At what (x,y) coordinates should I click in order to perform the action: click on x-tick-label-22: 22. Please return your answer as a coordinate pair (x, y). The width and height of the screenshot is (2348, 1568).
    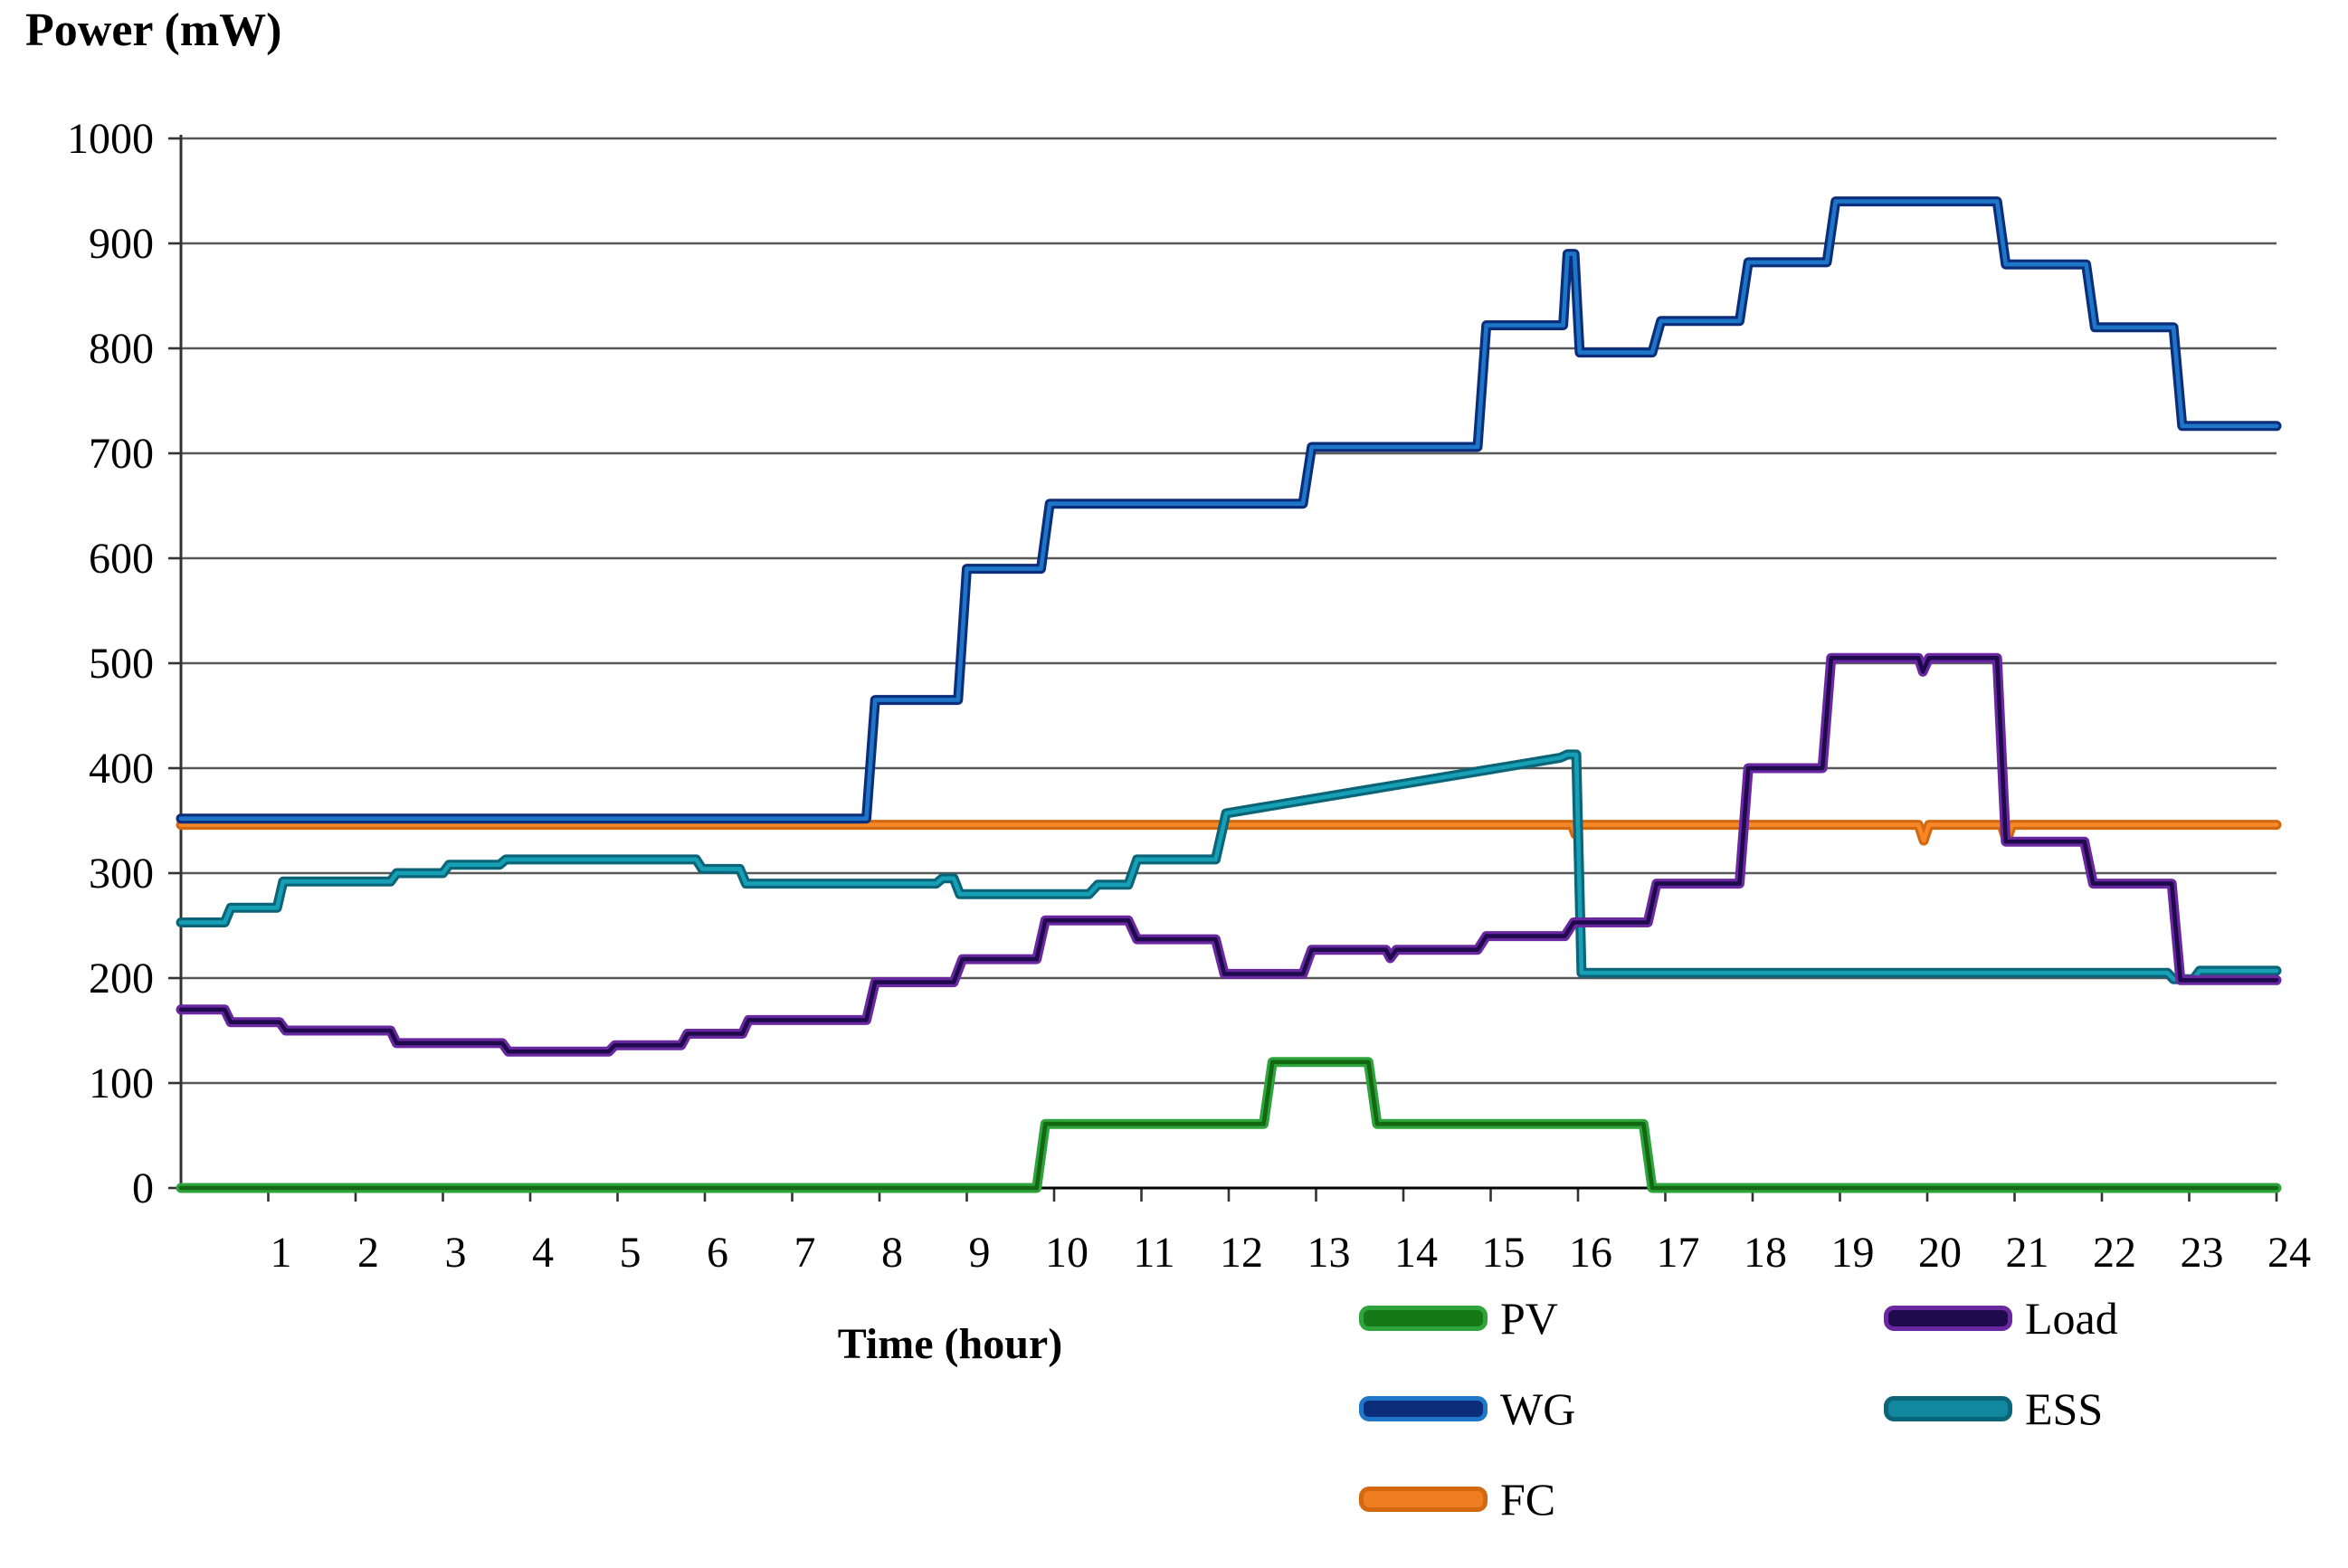
    Looking at the image, I should click on (2114, 1253).